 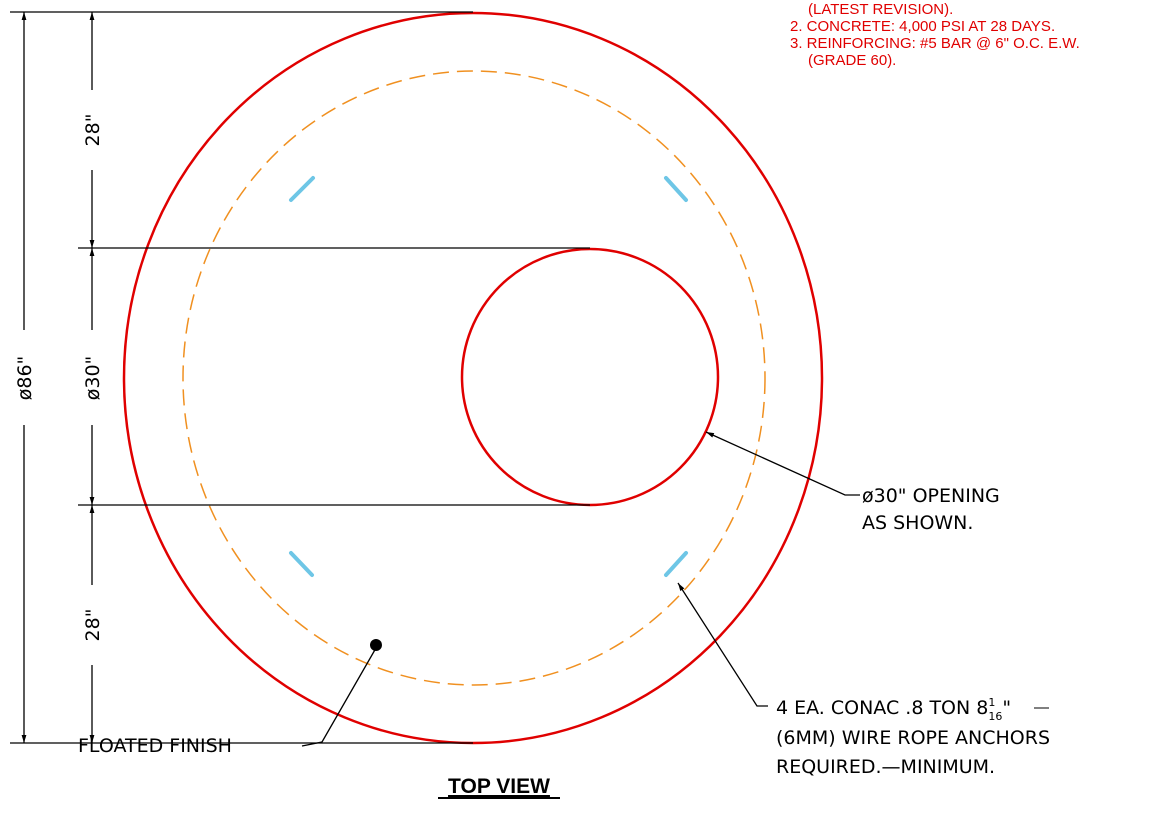 What do you see at coordinates (880, 9) in the screenshot?
I see `note: (LATEST REVISION).` at bounding box center [880, 9].